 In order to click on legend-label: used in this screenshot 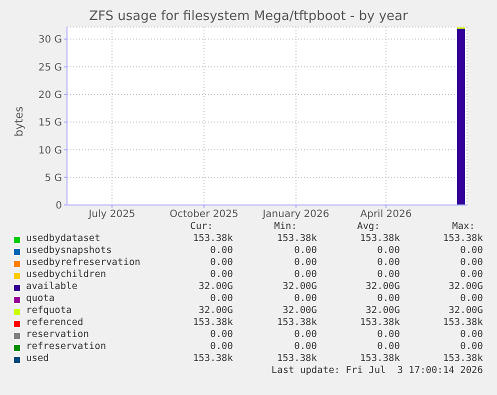, I will do `click(37, 358)`.